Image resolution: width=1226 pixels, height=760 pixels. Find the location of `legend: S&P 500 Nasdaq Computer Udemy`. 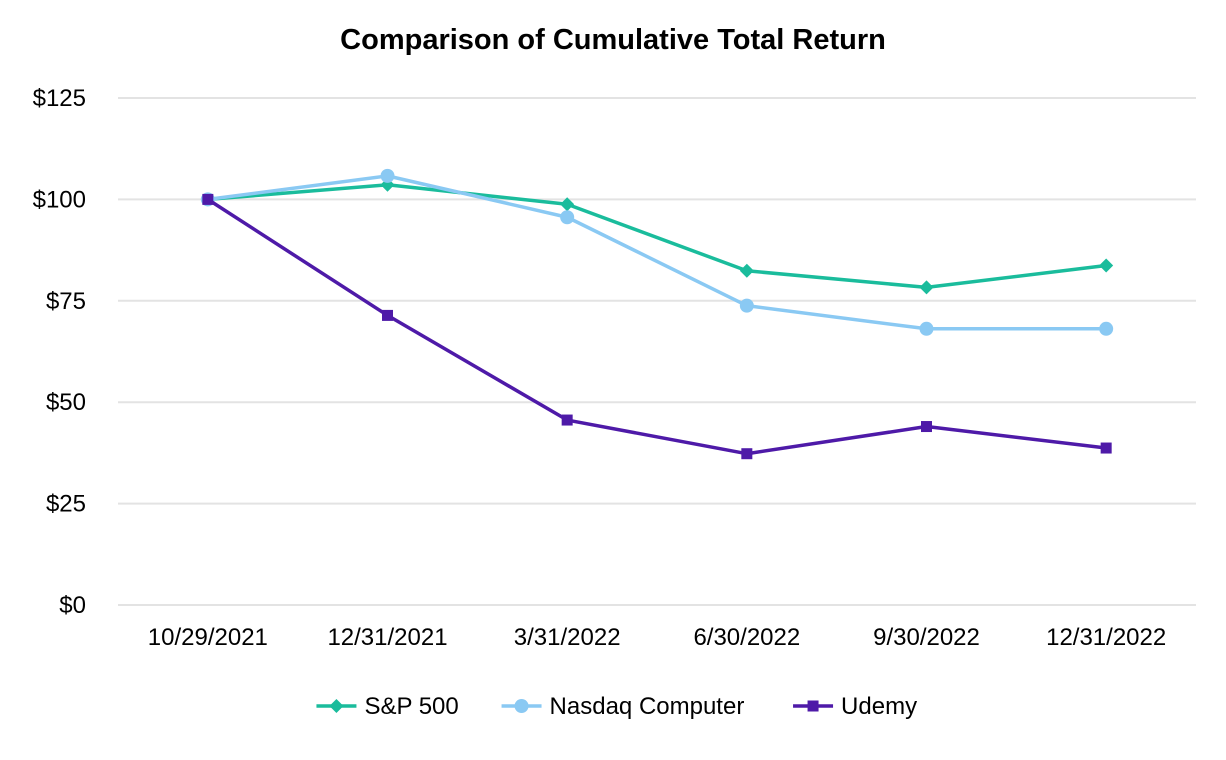

legend: S&P 500 Nasdaq Computer Udemy is located at coordinates (616, 706).